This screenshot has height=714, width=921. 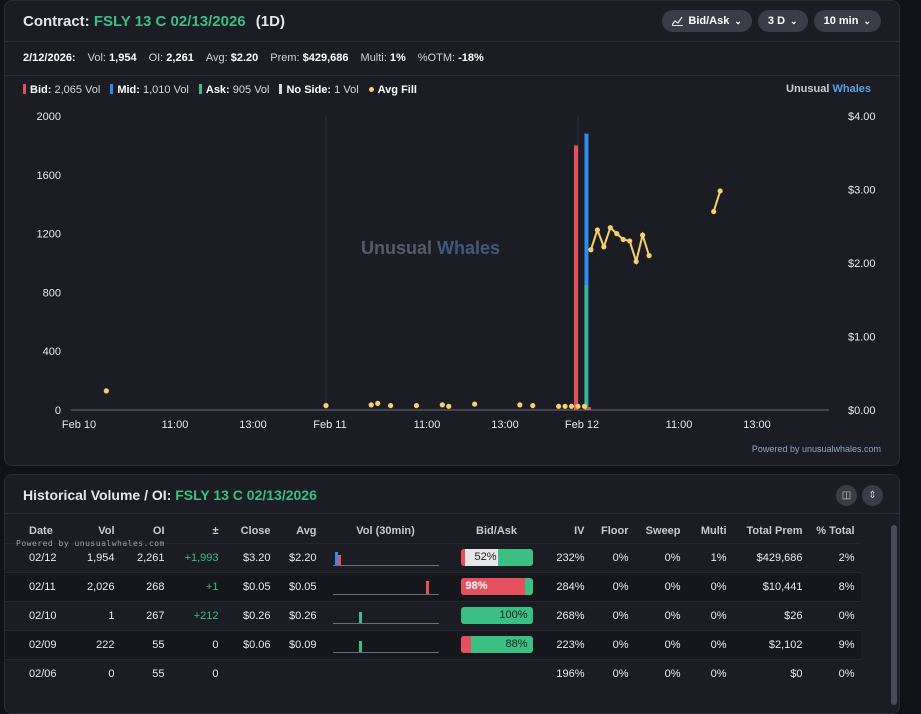 What do you see at coordinates (663, 530) in the screenshot?
I see `column-header: Sweep` at bounding box center [663, 530].